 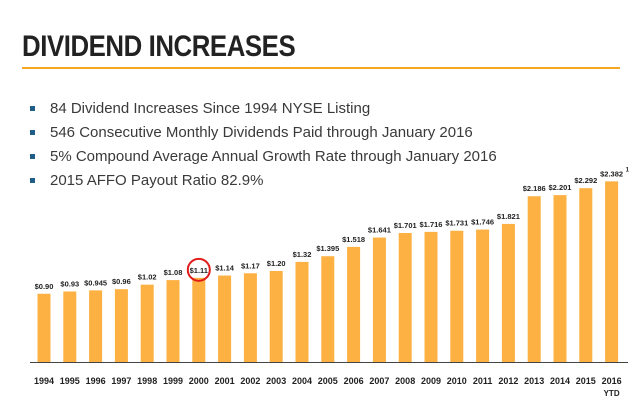 What do you see at coordinates (173, 272) in the screenshot?
I see `value-label-1999: $1.08` at bounding box center [173, 272].